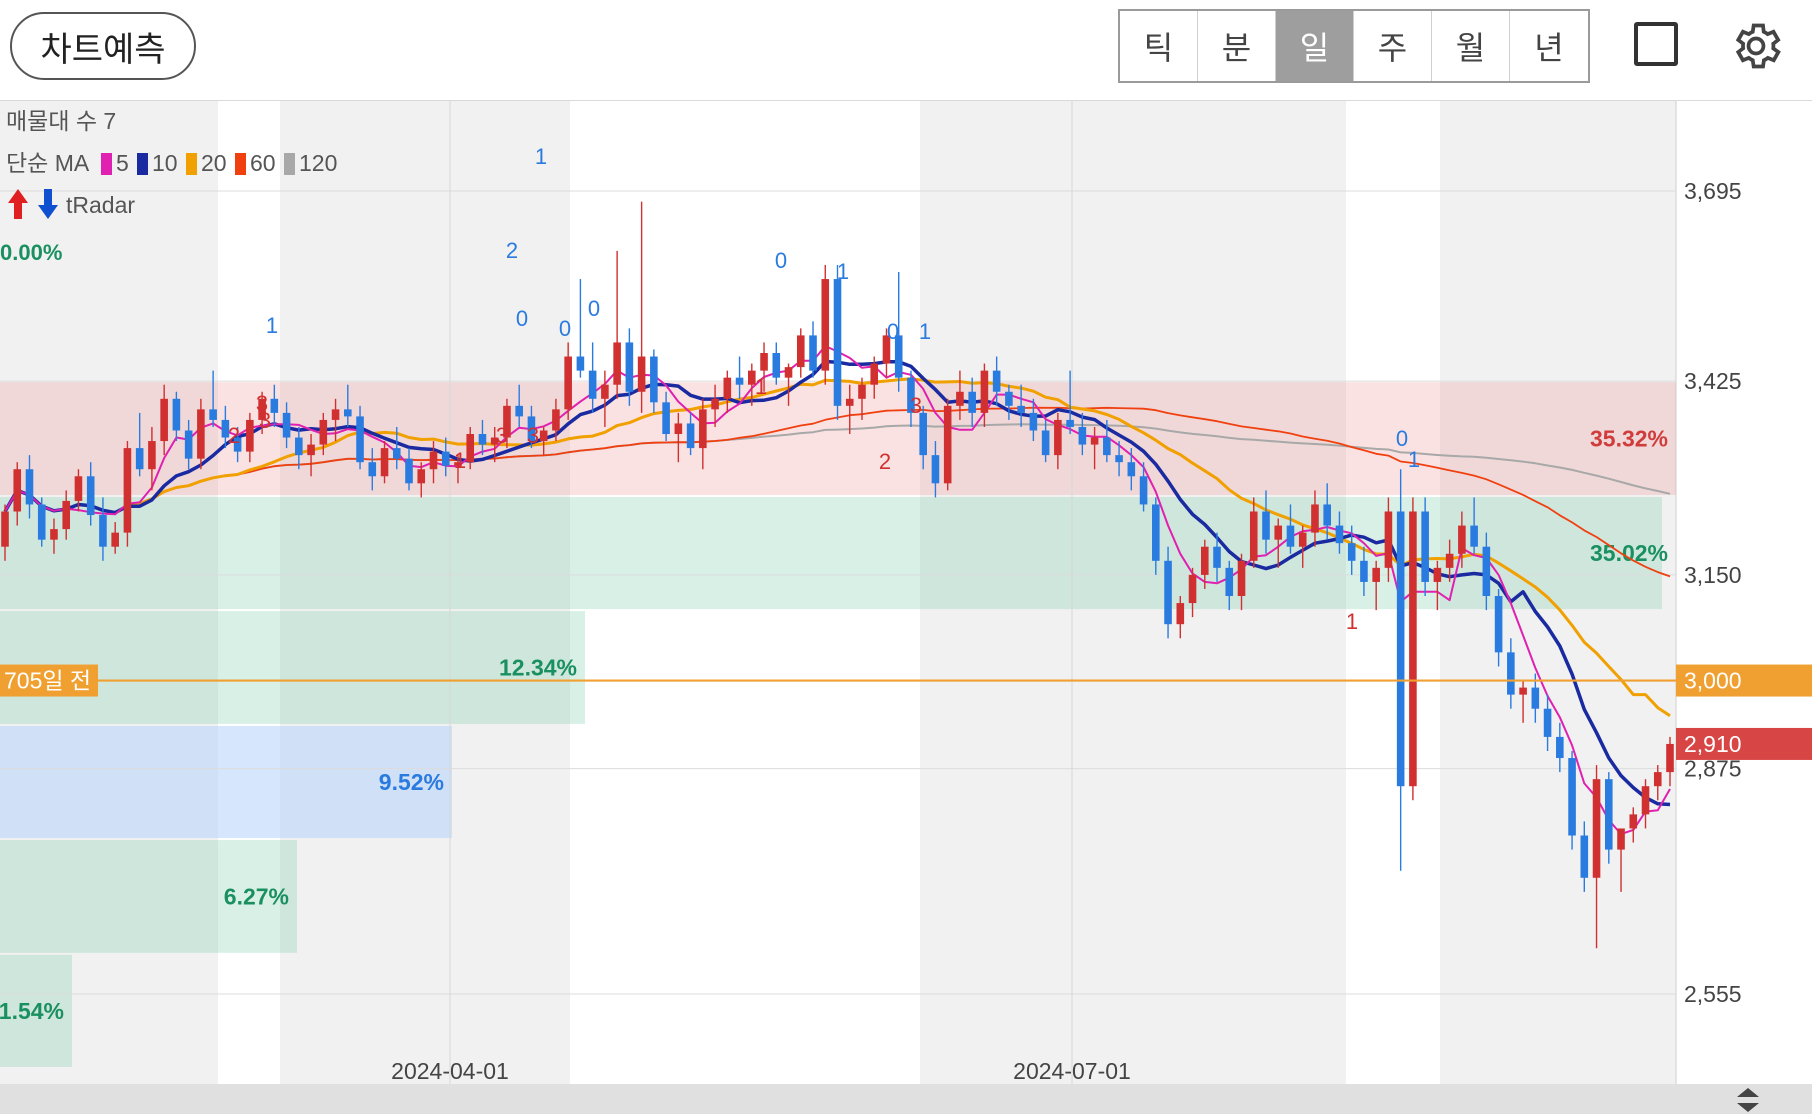 The width and height of the screenshot is (1812, 1114). What do you see at coordinates (1713, 381) in the screenshot?
I see `y-tick-label: 3,425` at bounding box center [1713, 381].